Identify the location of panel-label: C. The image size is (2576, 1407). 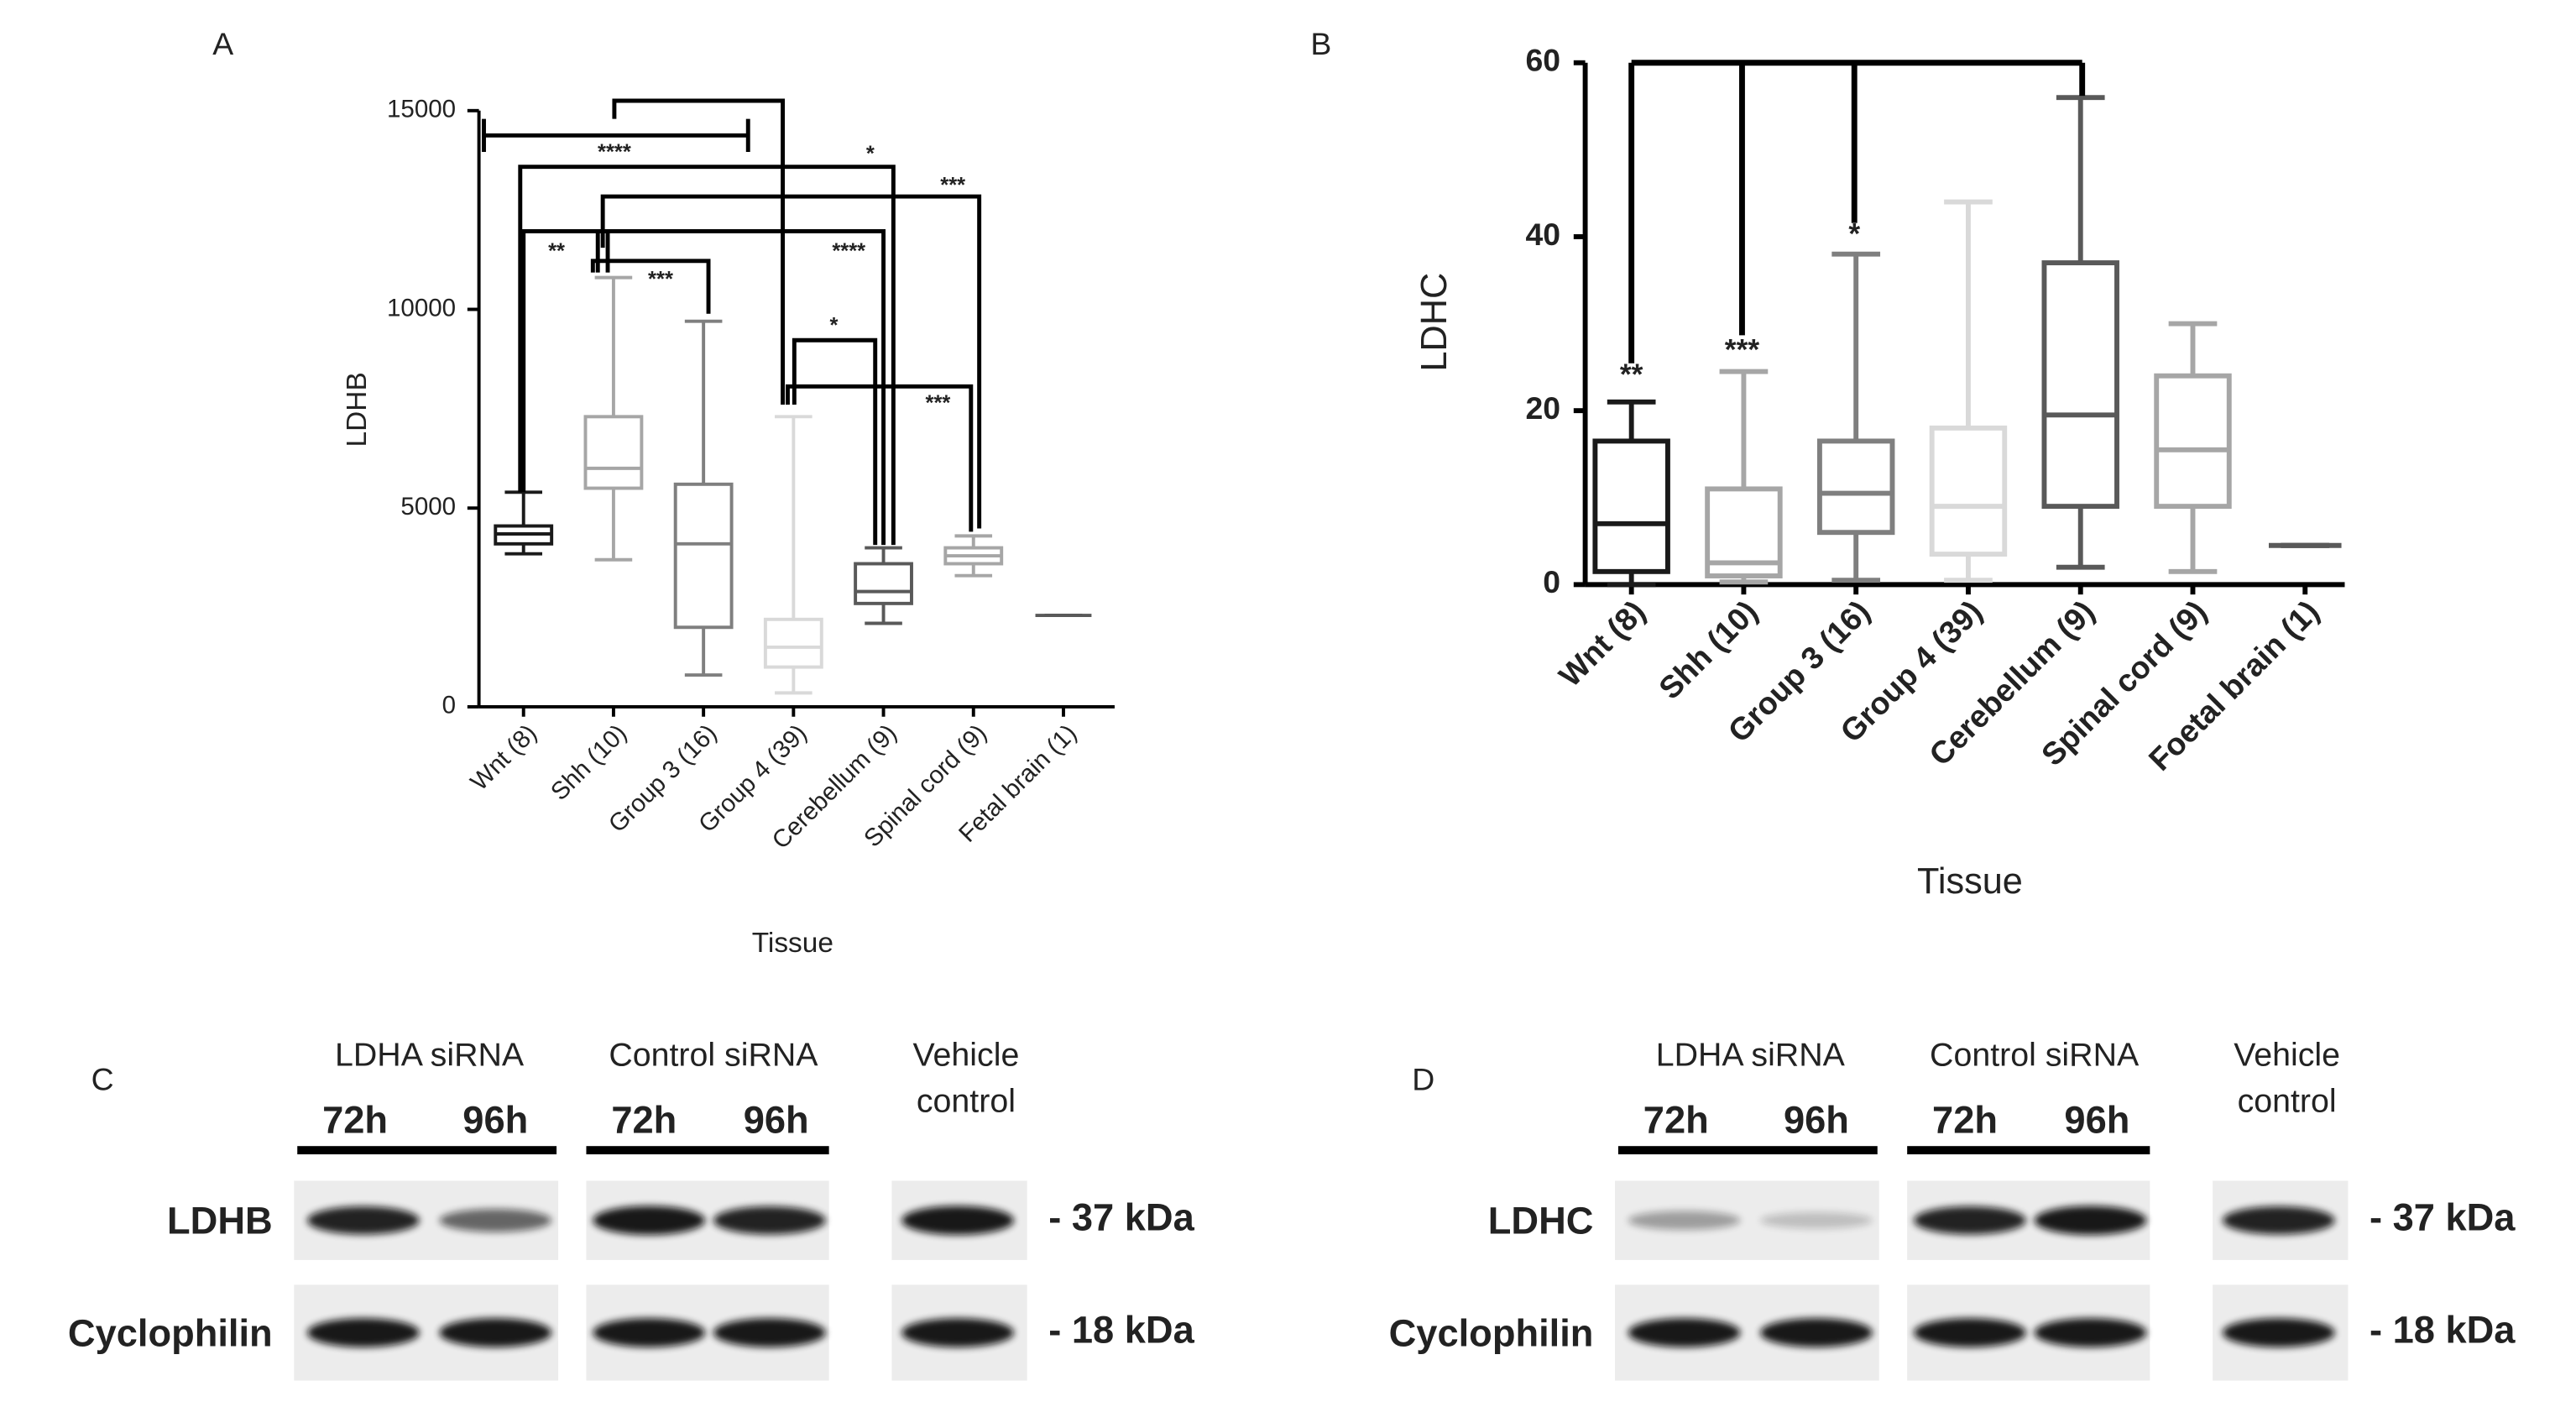
(102, 1078).